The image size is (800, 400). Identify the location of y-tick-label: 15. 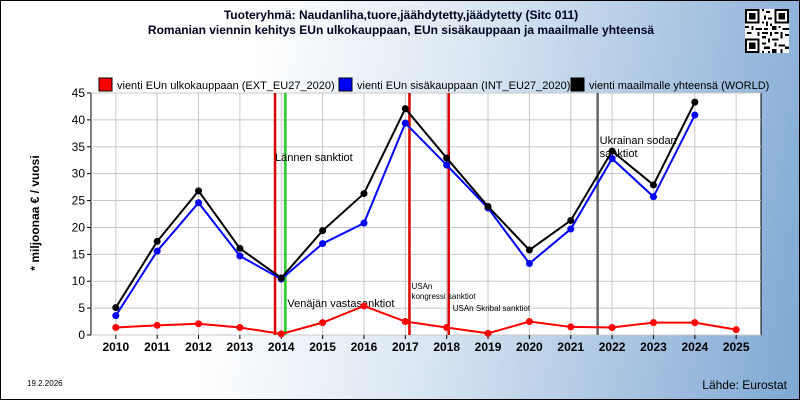
(79, 254).